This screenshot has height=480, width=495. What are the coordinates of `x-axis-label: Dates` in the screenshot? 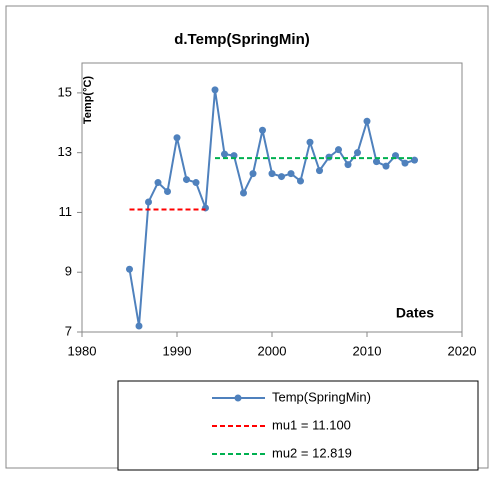 It's located at (415, 313).